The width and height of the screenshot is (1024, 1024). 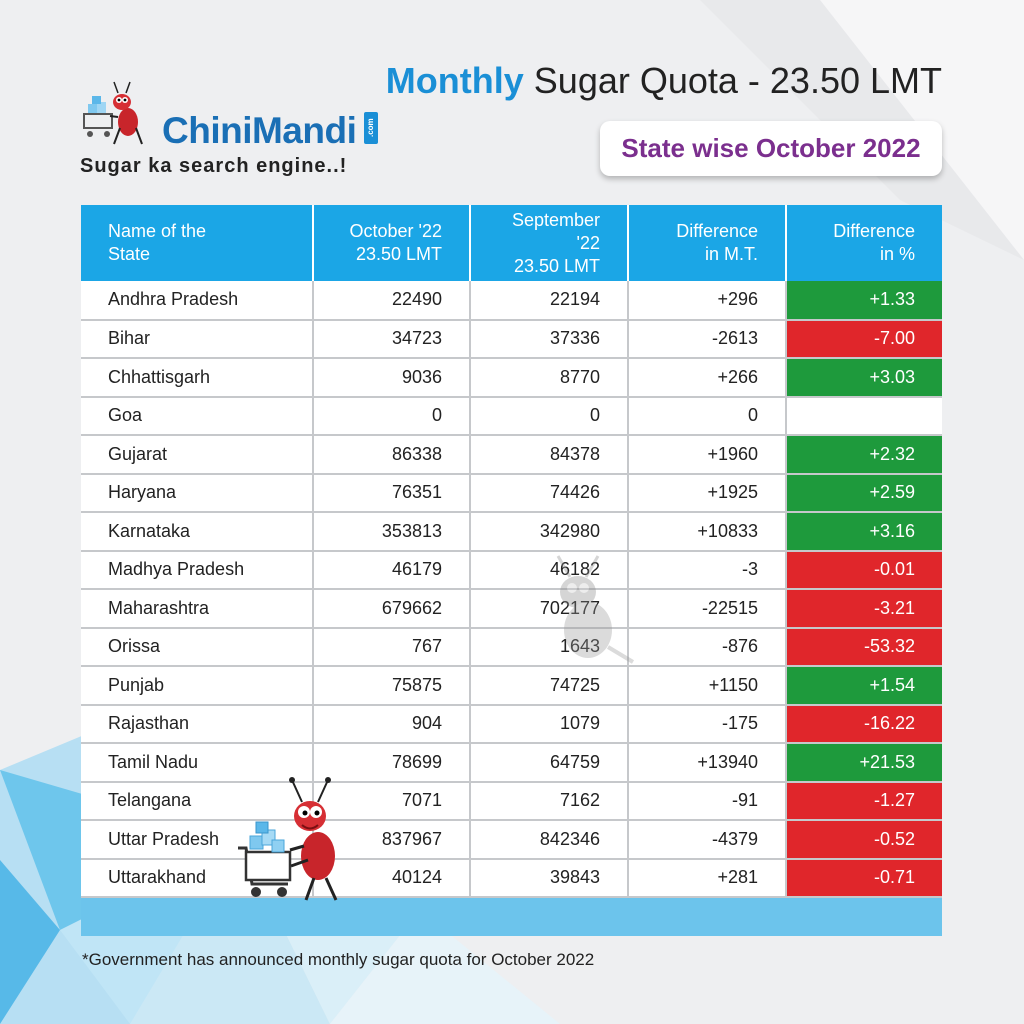 What do you see at coordinates (392, 301) in the screenshot?
I see `cell-october: 22490` at bounding box center [392, 301].